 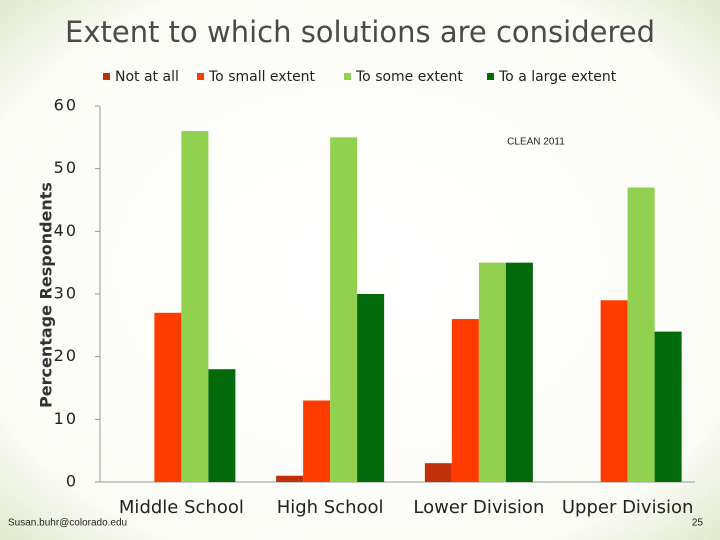 What do you see at coordinates (66, 293) in the screenshot?
I see `y-tick-label: 30` at bounding box center [66, 293].